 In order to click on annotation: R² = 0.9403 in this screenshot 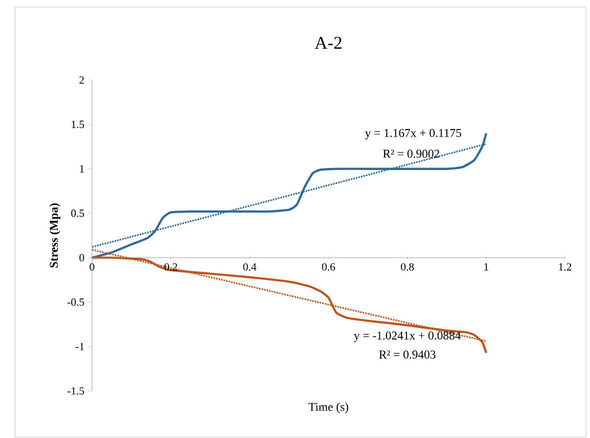, I will do `click(407, 354)`.